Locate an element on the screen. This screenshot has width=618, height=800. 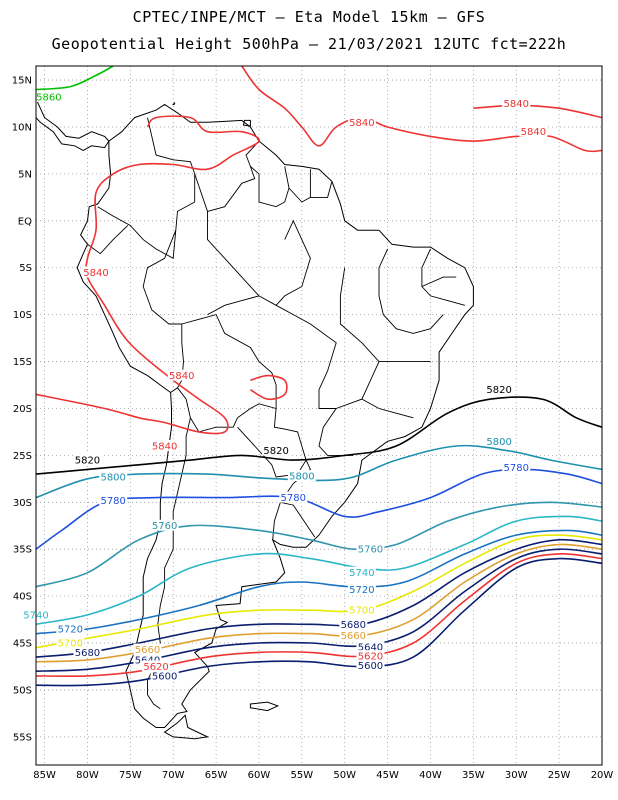
lat-tick-label: 5N is located at coordinates (25, 174).